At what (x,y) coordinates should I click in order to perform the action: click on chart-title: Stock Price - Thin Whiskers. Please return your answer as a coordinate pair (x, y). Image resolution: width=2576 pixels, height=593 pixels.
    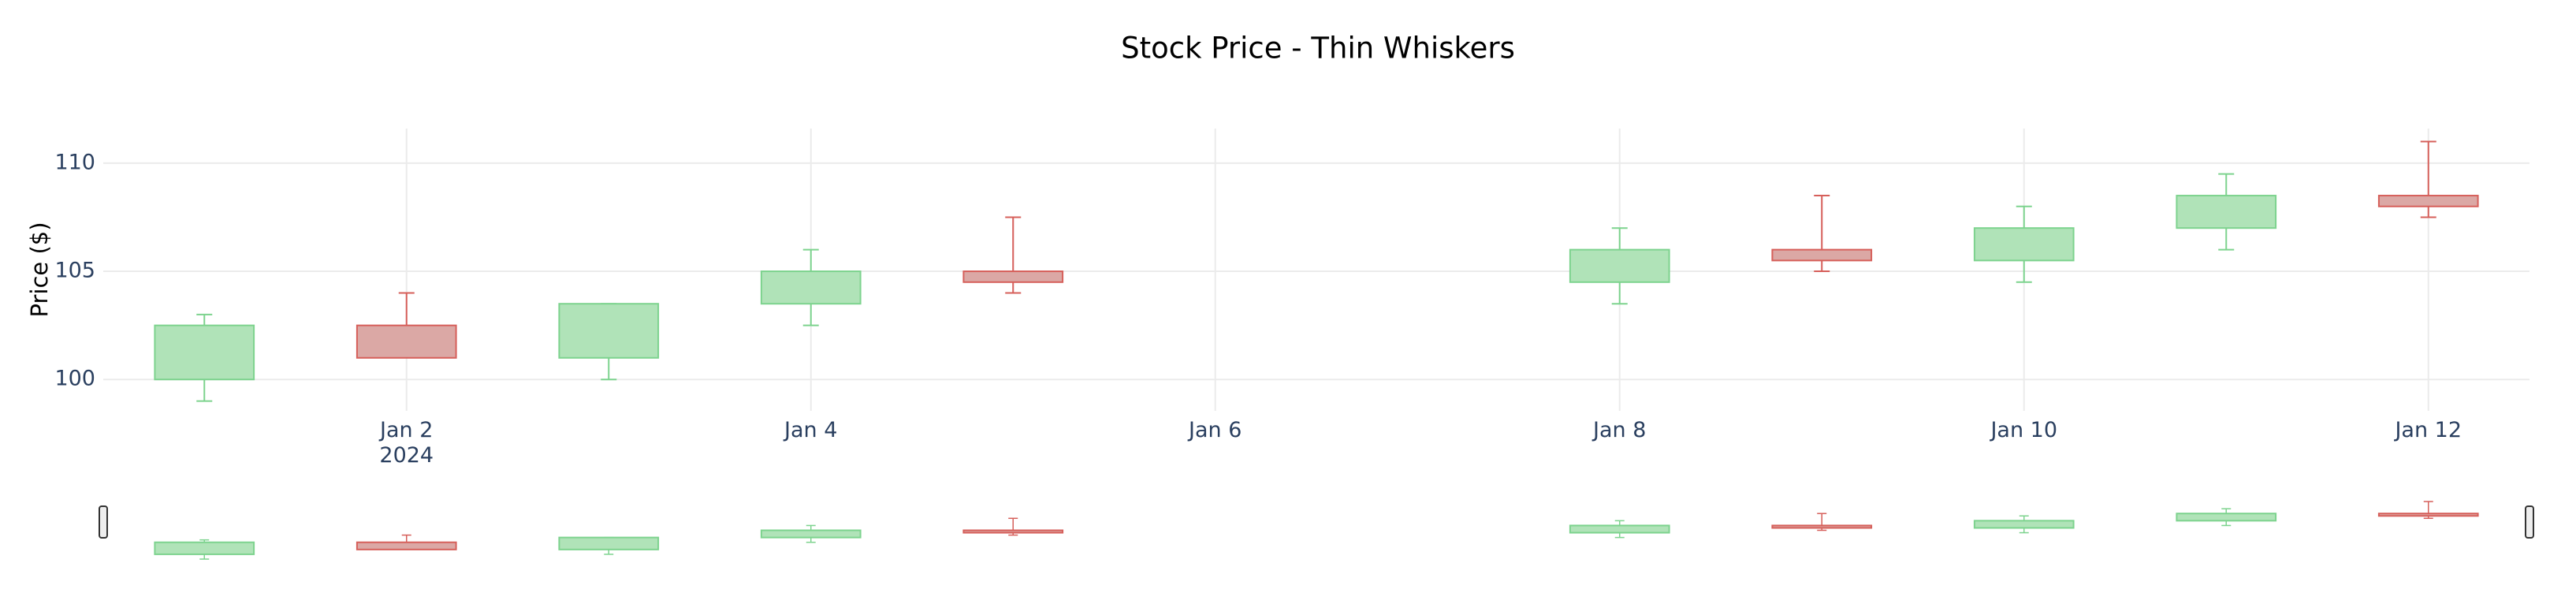
    Looking at the image, I should click on (1318, 48).